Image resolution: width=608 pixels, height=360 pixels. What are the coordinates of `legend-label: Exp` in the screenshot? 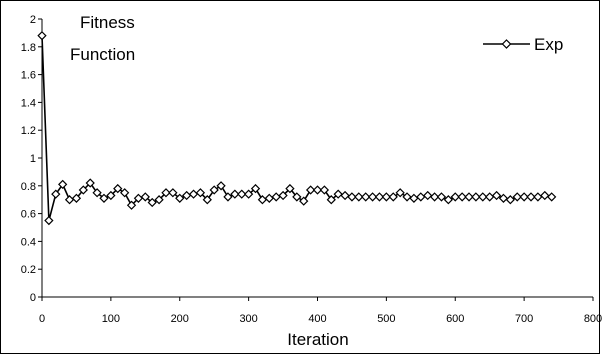 It's located at (548, 44).